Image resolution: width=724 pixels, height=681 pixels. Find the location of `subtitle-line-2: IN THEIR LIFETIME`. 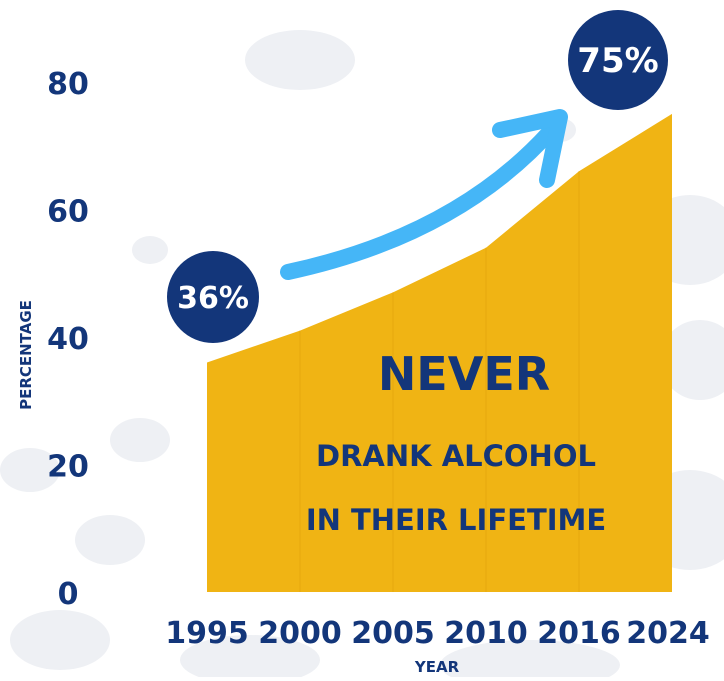

subtitle-line-2: IN THEIR LIFETIME is located at coordinates (456, 520).